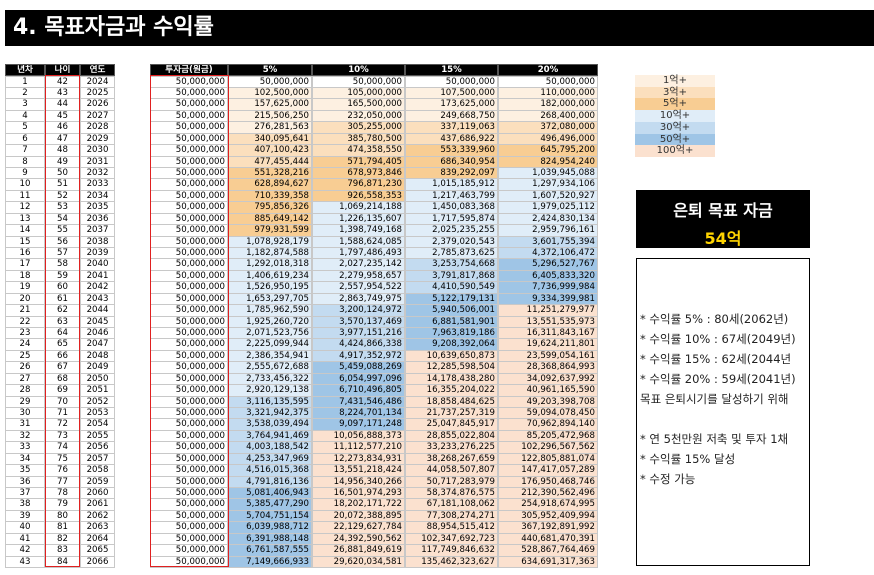 The width and height of the screenshot is (874, 575). What do you see at coordinates (714, 399) in the screenshot?
I see `note-line: 목표 은퇴시기를 달성하기 위해` at bounding box center [714, 399].